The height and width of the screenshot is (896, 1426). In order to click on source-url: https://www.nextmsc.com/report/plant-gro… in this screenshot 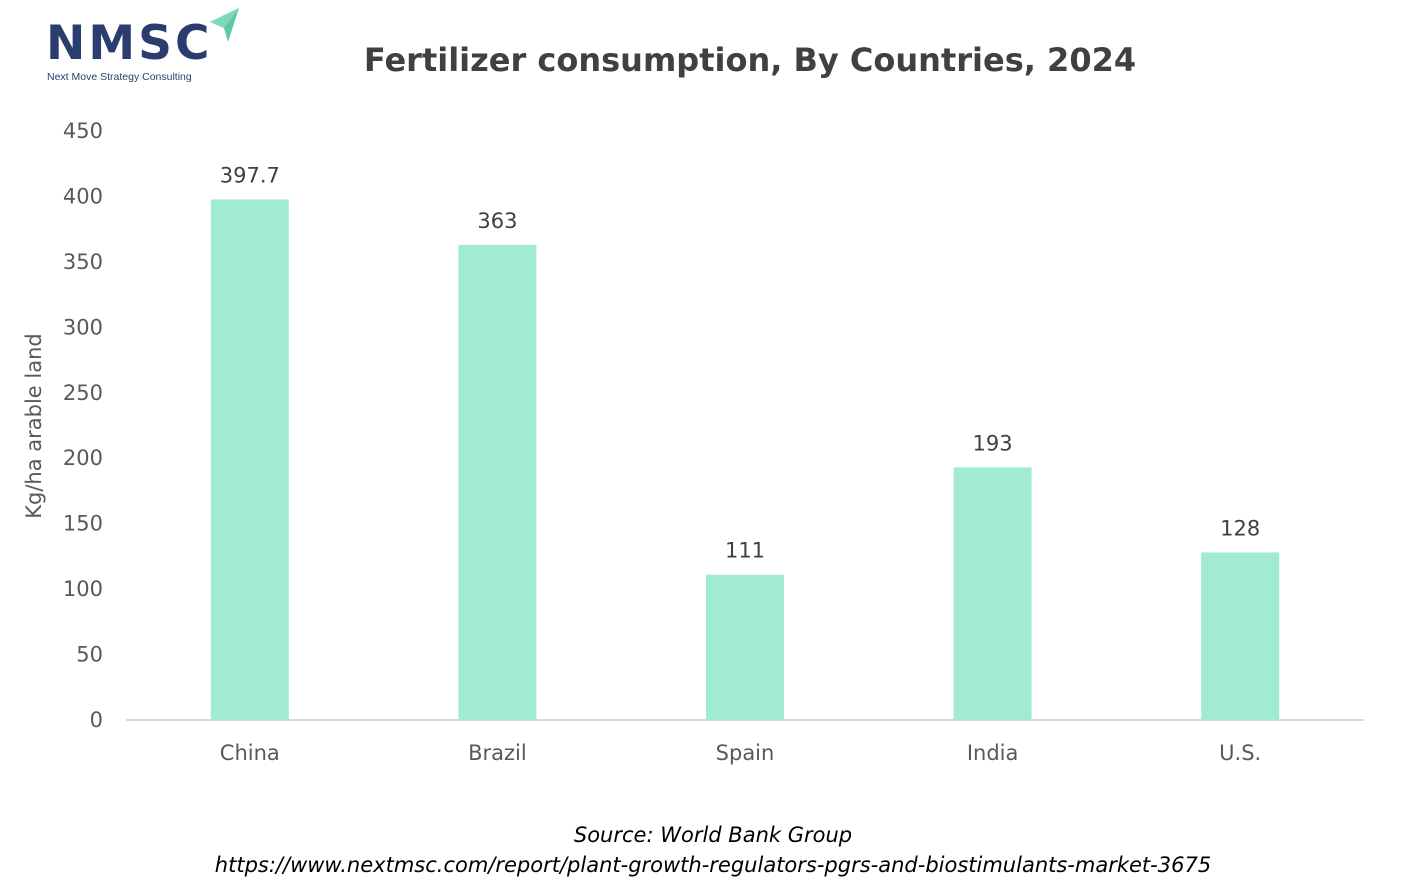, I will do `click(713, 865)`.